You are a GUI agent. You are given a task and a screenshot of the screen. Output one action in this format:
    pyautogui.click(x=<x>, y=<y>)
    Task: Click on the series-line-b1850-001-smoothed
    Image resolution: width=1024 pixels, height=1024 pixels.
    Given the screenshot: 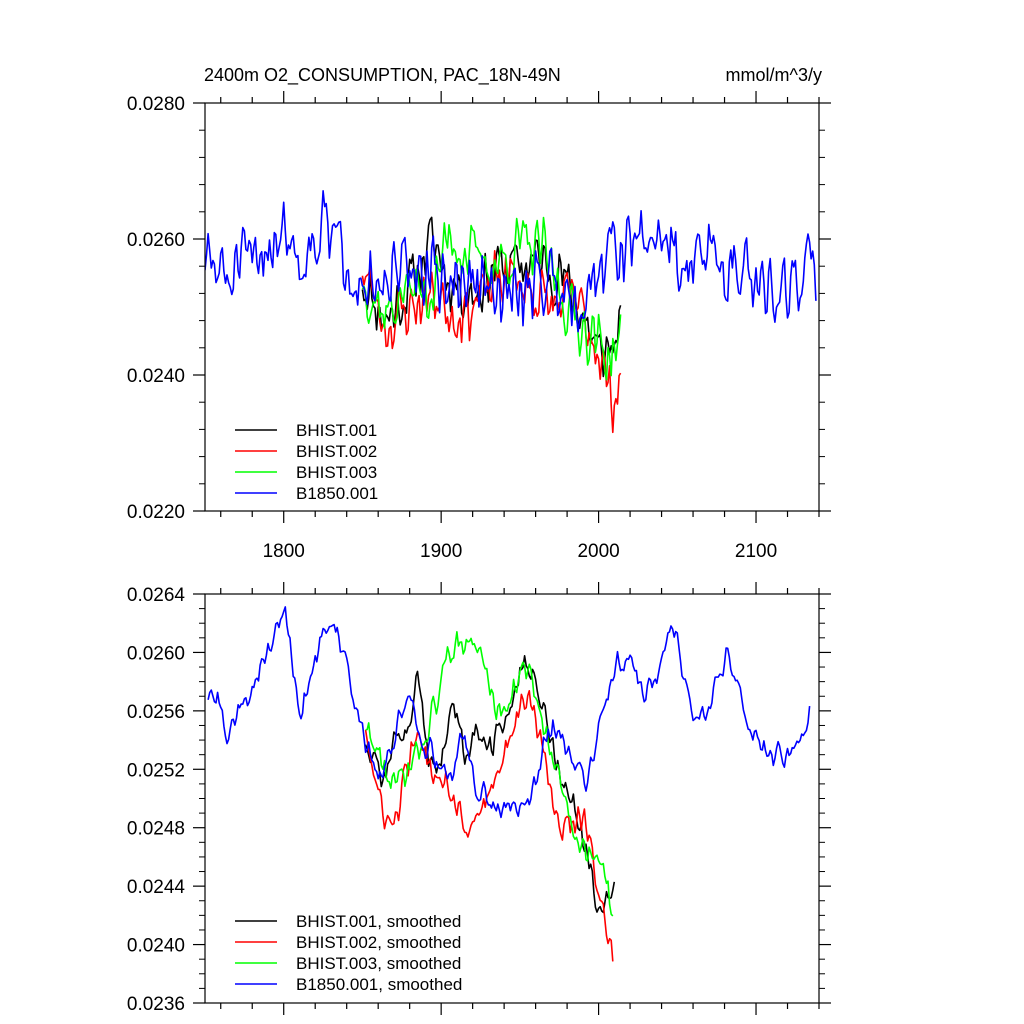 What is the action you would take?
    pyautogui.click(x=509, y=712)
    